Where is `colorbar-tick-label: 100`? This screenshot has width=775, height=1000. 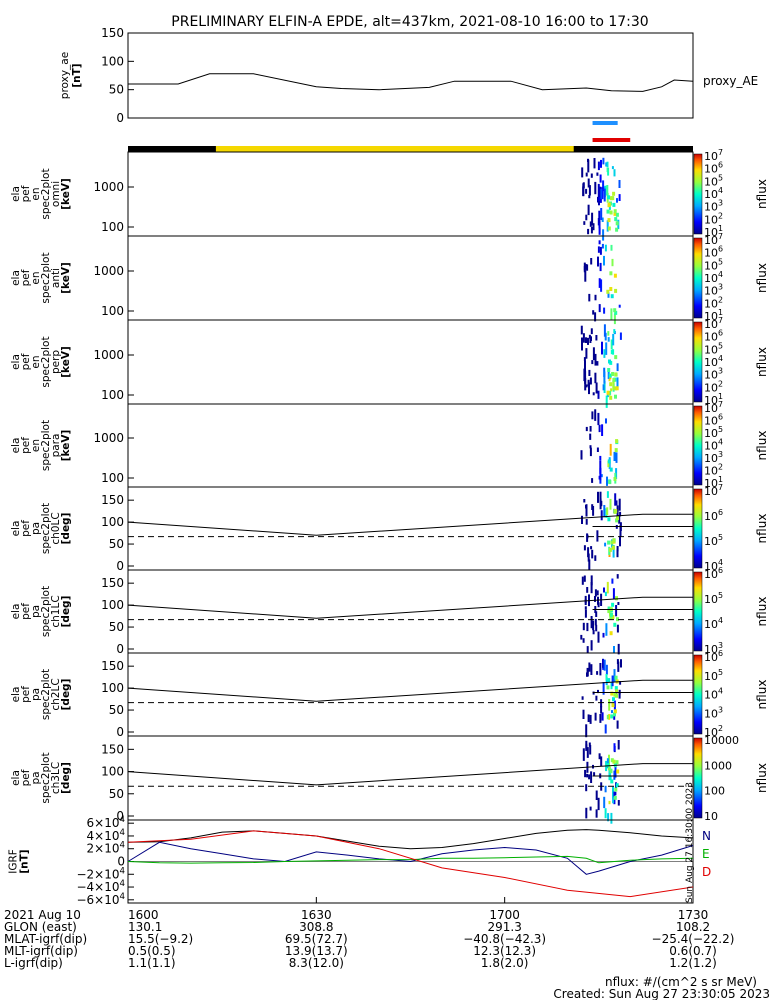
colorbar-tick-label: 100 is located at coordinates (714, 791).